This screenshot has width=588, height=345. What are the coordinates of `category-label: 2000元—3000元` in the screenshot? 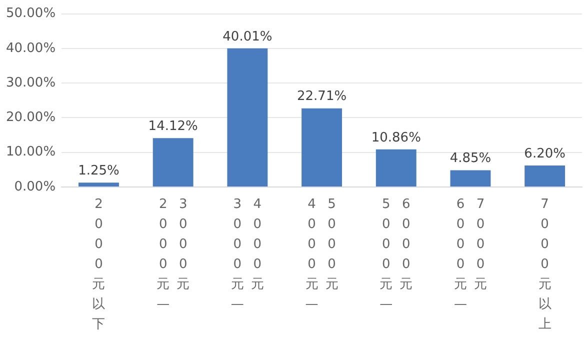 It's located at (173, 254).